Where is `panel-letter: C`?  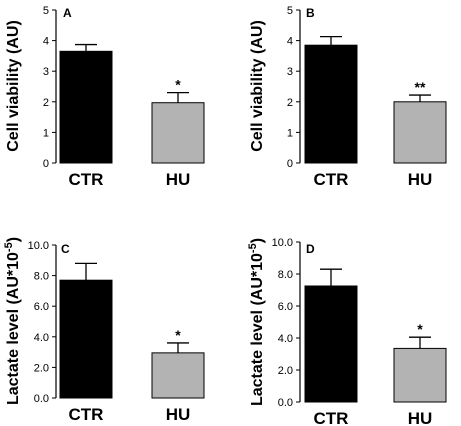
panel-letter: C is located at coordinates (65, 249).